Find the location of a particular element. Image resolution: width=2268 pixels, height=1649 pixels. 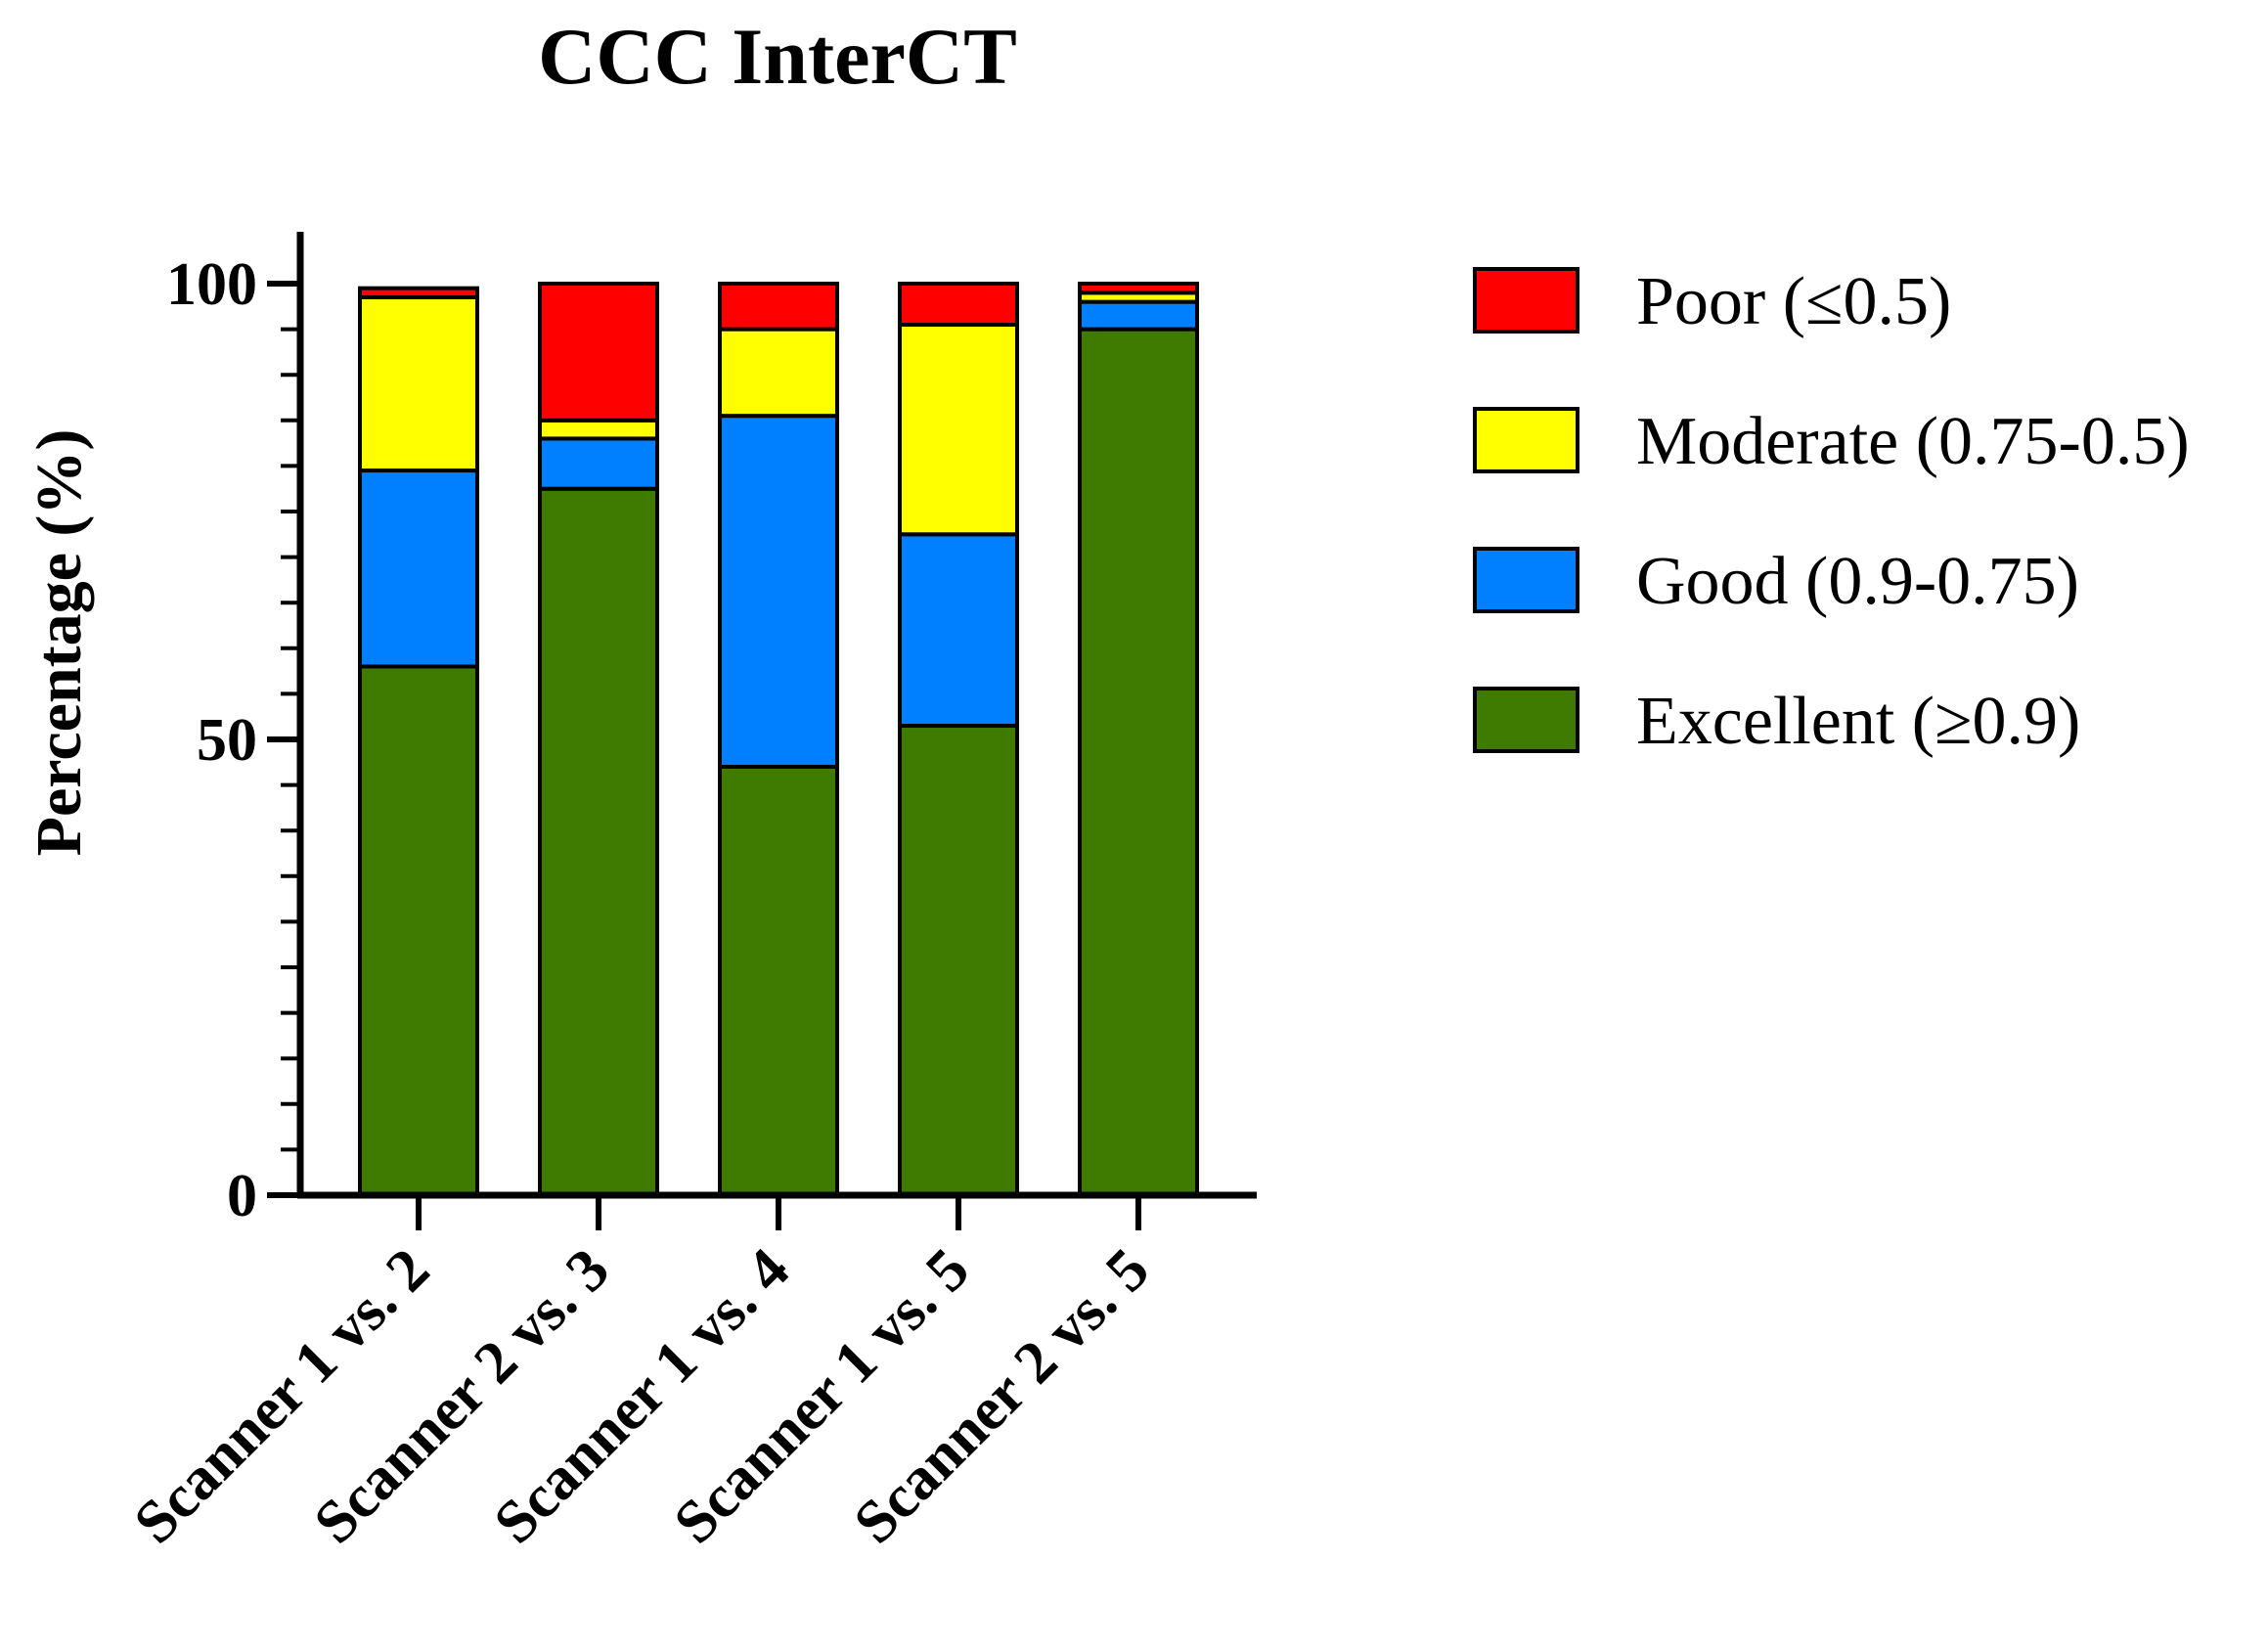

y-tick-label: 0 is located at coordinates (242, 1196).